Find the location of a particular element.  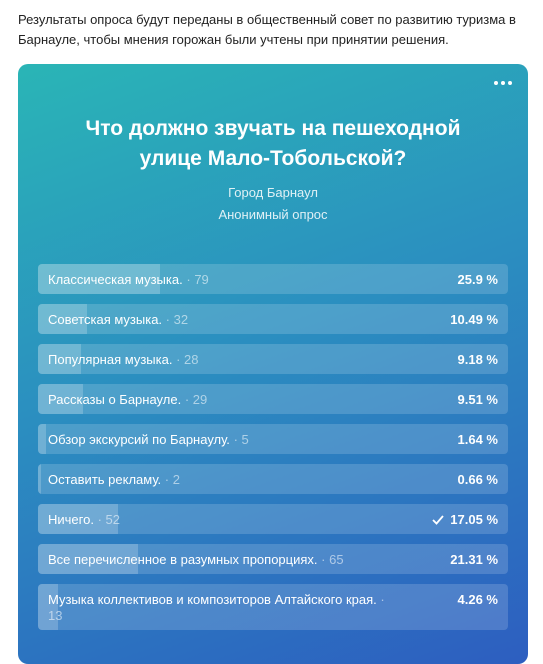

option-percent: 9.51 % is located at coordinates (478, 400).